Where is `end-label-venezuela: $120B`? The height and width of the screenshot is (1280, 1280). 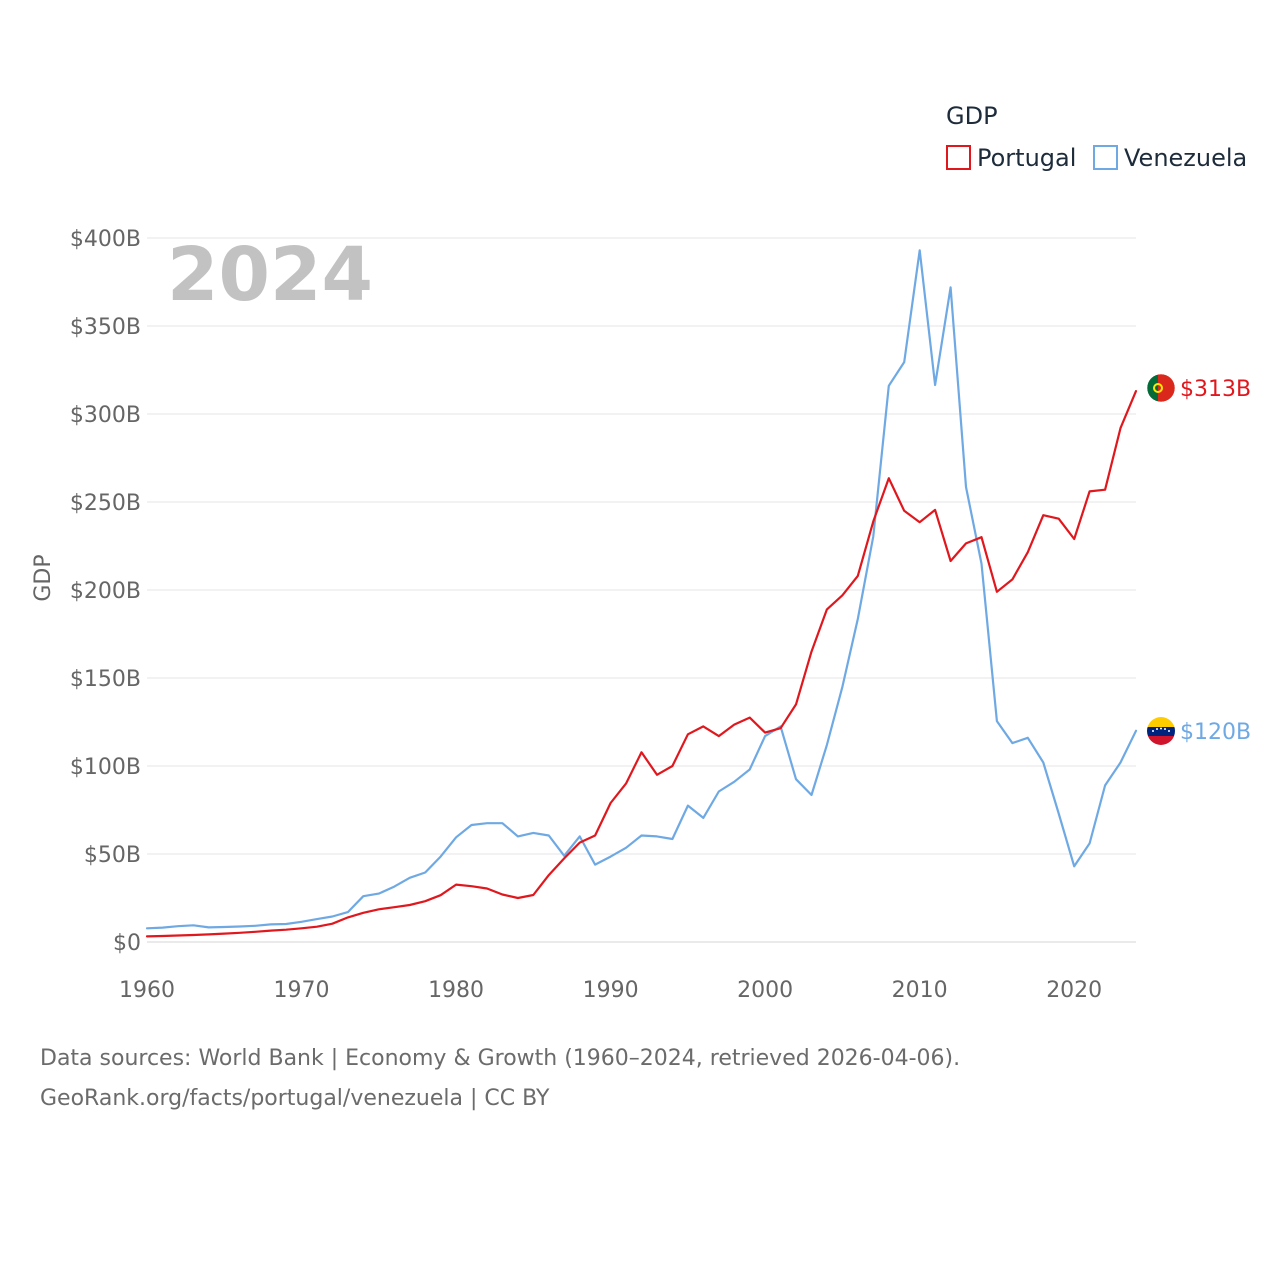
end-label-venezuela: $120B is located at coordinates (1215, 732).